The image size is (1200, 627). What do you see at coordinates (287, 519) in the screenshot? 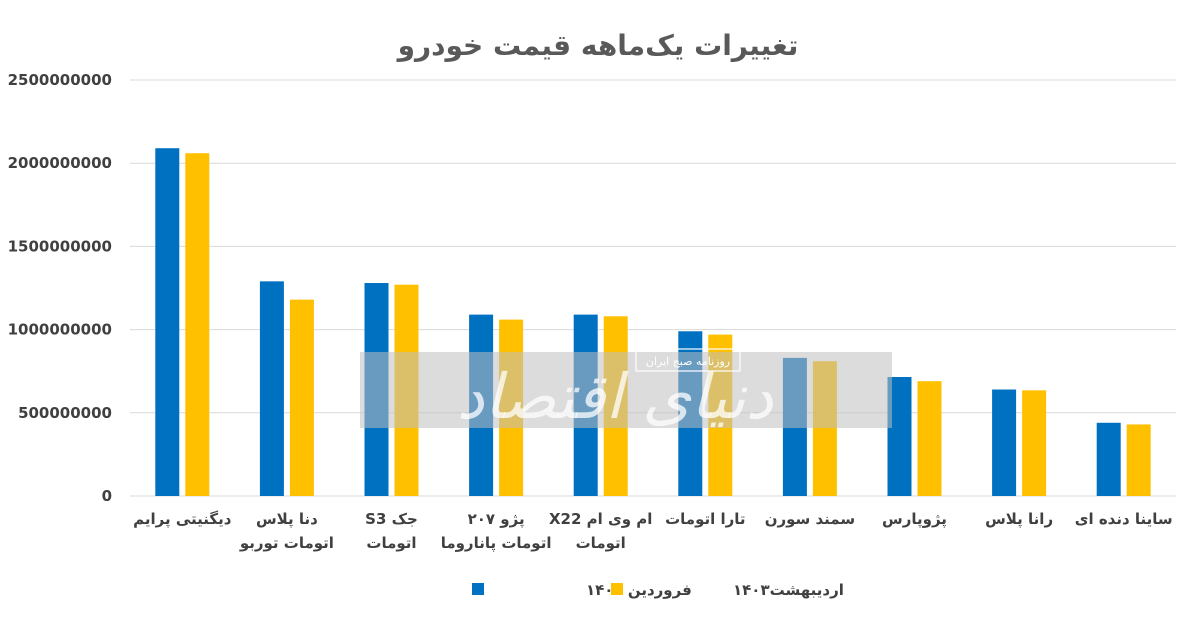
I see `x-category-label-1-0: دنا پلاس` at bounding box center [287, 519].